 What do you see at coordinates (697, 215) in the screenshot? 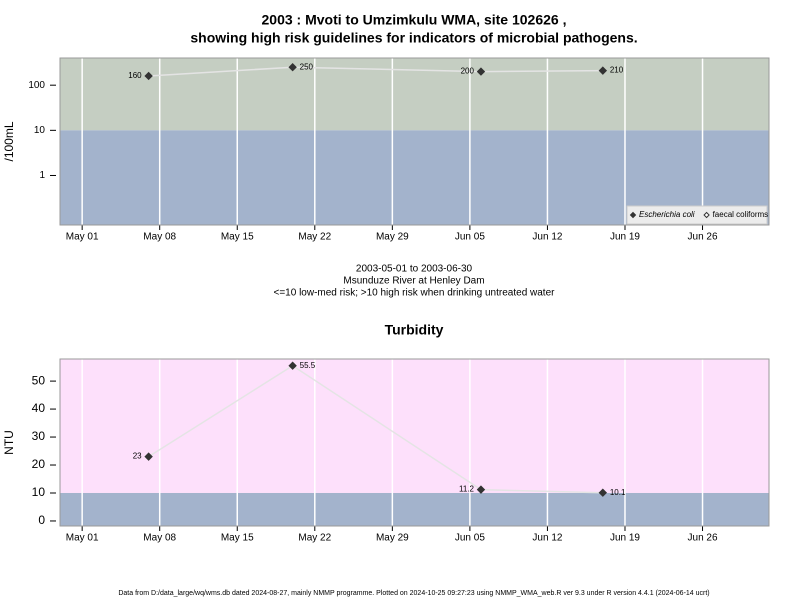
I see `legend-box` at bounding box center [697, 215].